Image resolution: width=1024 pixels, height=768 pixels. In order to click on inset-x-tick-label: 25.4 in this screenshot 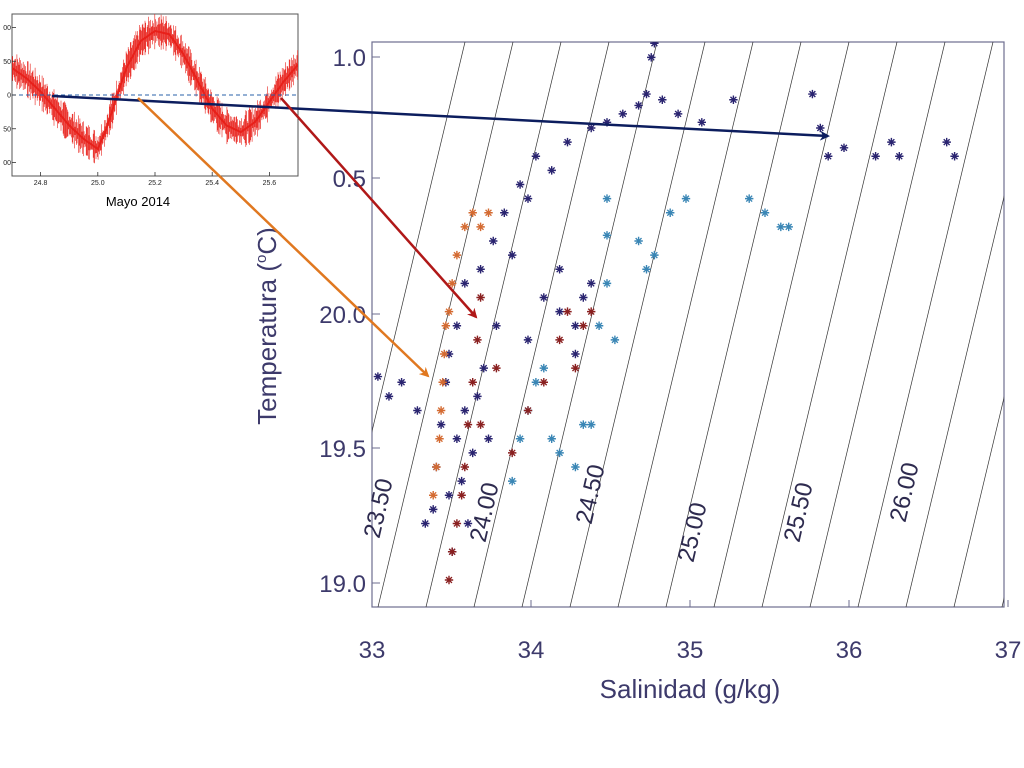, I will do `click(212, 183)`.